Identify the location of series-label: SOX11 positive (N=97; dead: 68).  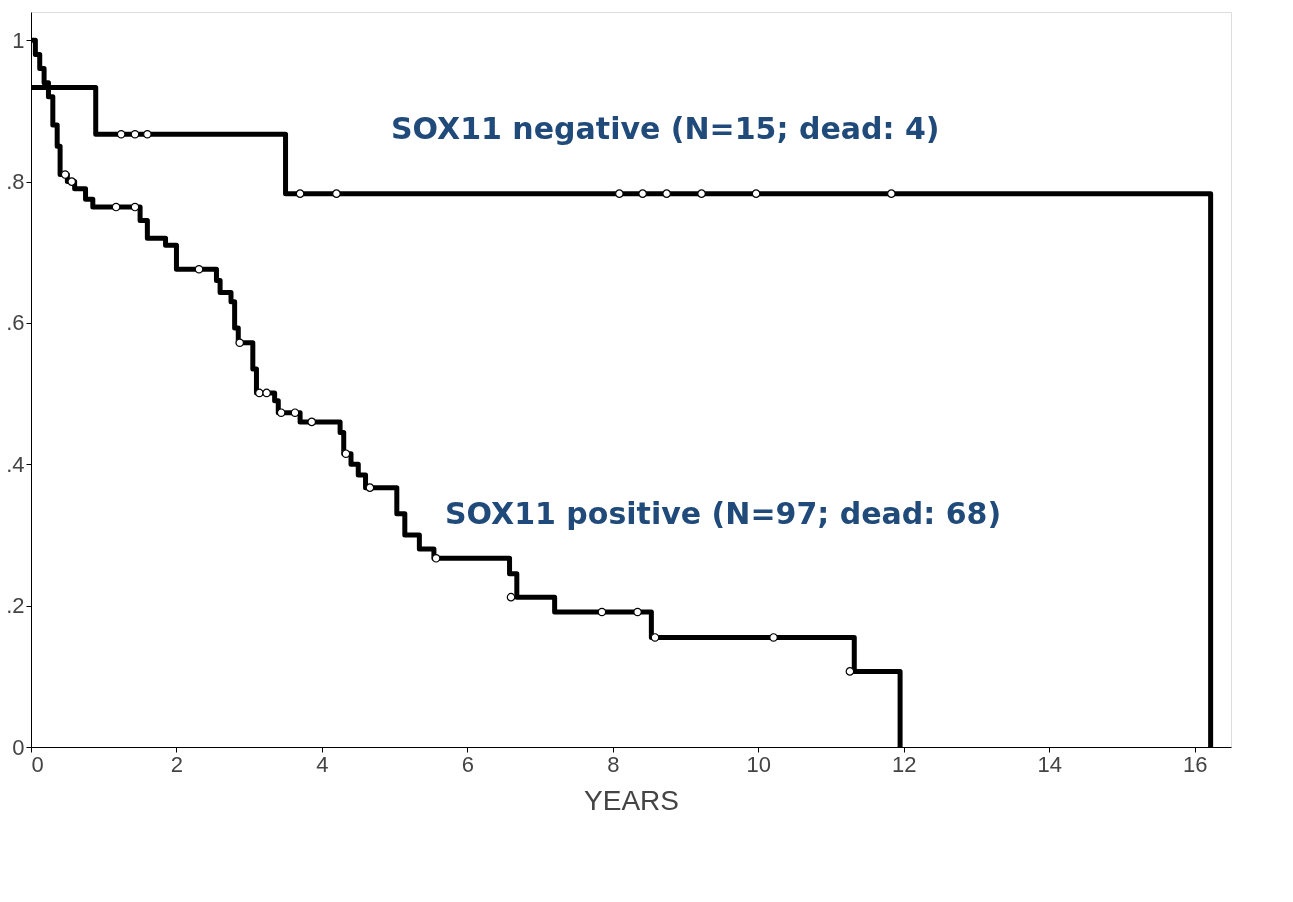
(723, 514).